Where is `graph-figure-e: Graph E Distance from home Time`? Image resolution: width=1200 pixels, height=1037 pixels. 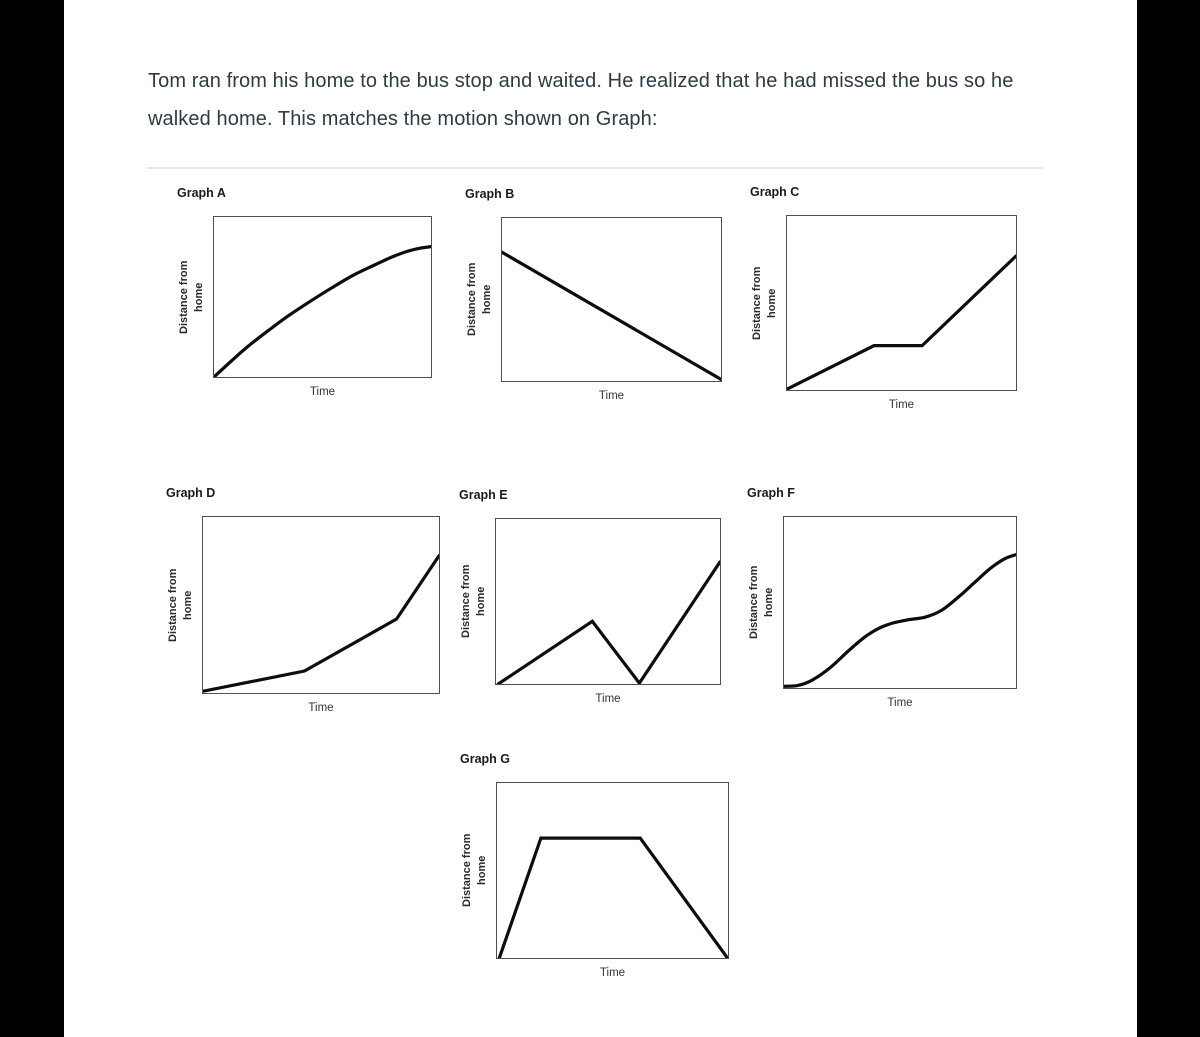
graph-figure-e: Graph E Distance from home Time is located at coordinates (590, 596).